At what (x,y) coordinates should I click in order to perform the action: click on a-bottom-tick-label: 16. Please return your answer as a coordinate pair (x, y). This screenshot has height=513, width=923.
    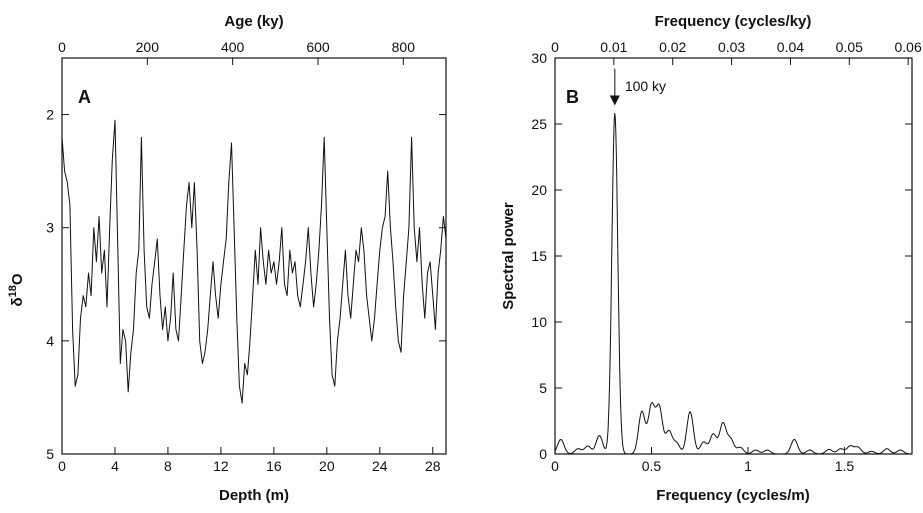
    Looking at the image, I should click on (274, 466).